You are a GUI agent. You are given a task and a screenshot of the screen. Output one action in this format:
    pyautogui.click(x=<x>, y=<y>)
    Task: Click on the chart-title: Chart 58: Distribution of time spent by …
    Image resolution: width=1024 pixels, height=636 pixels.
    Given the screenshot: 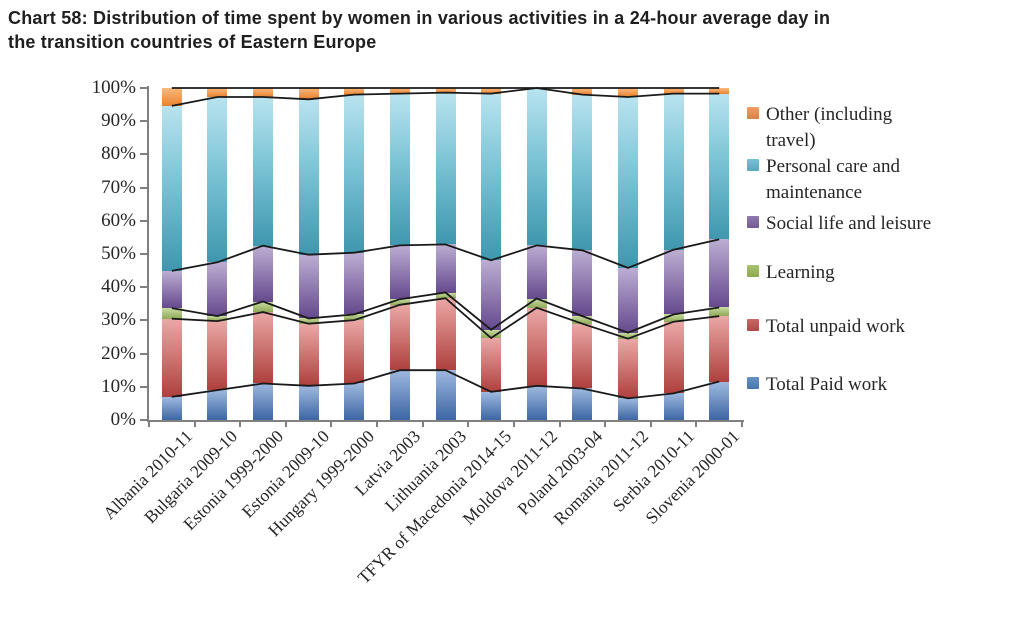 What is the action you would take?
    pyautogui.click(x=513, y=30)
    